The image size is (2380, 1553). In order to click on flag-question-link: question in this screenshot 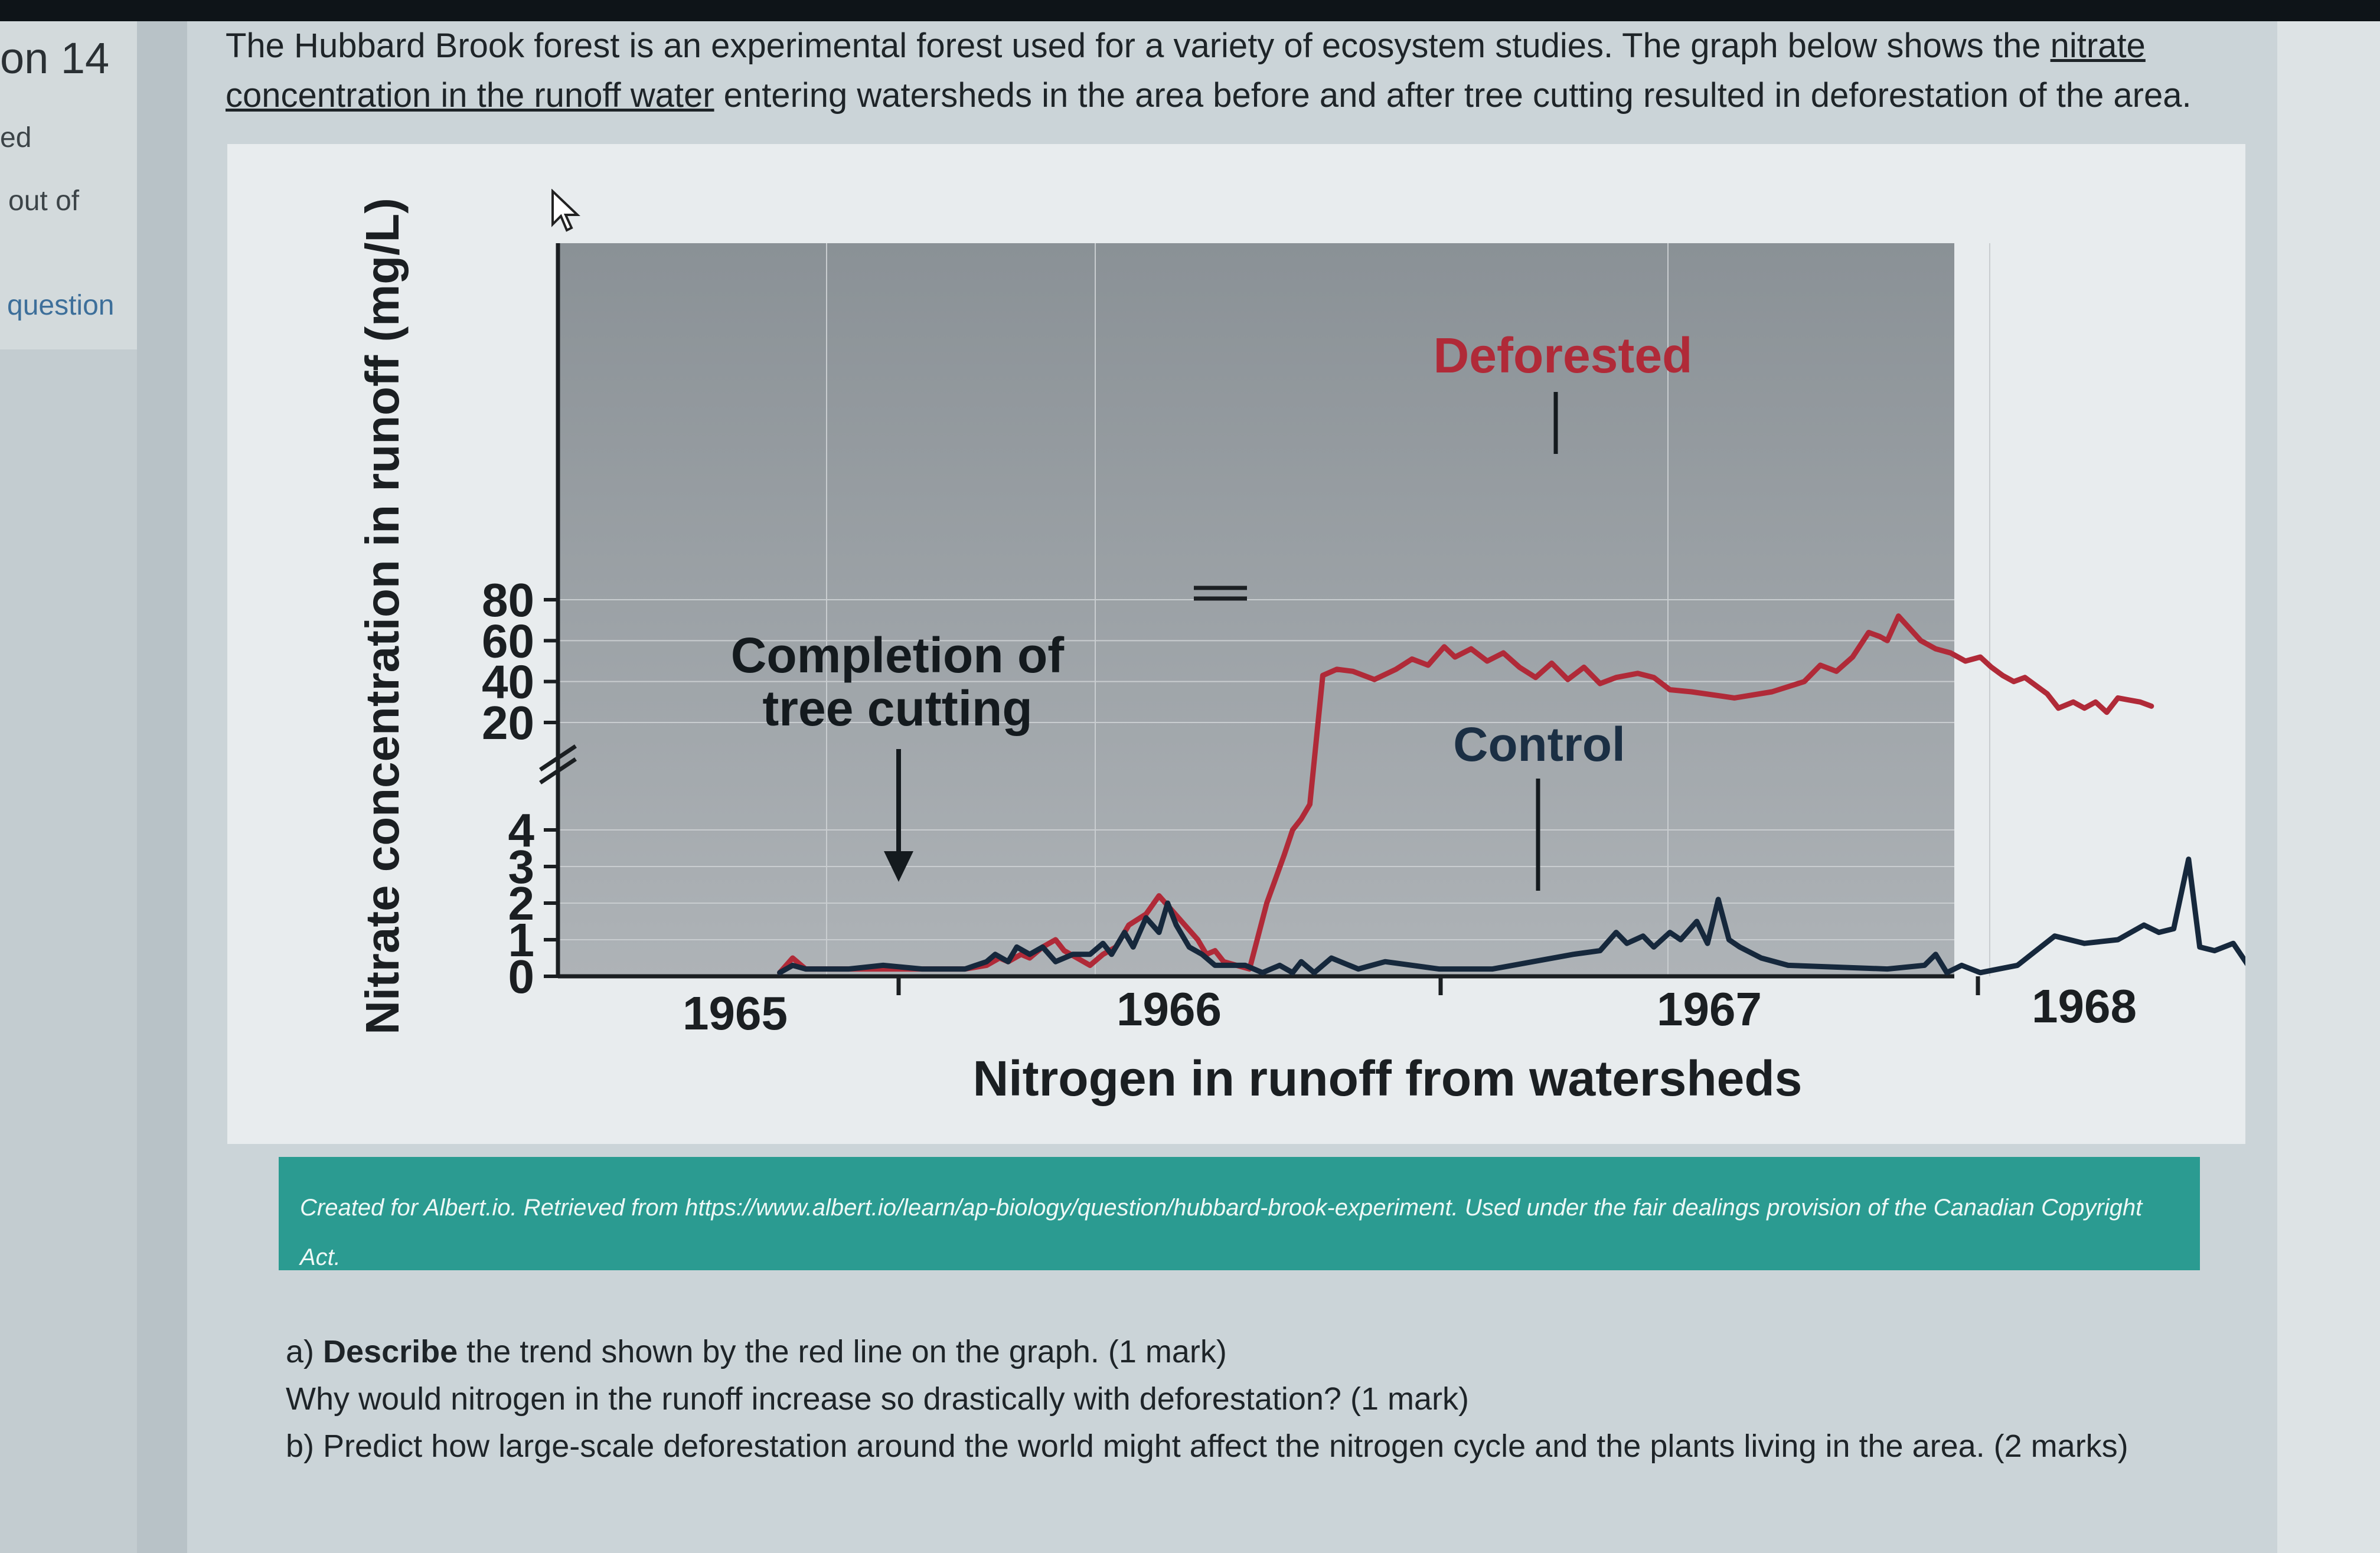, I will do `click(61, 305)`.